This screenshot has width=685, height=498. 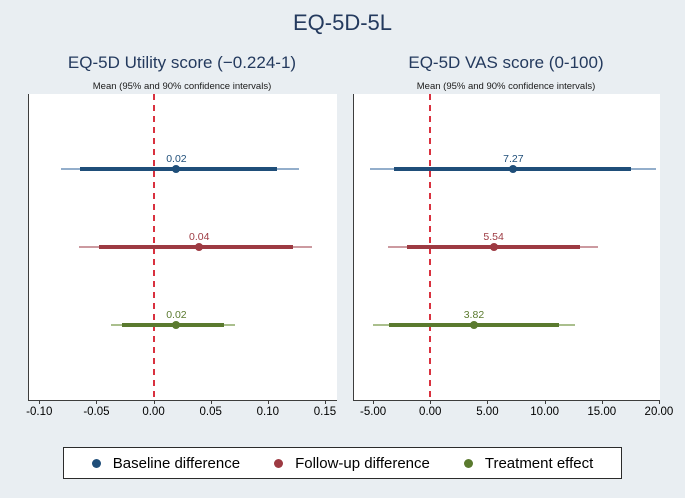 I want to click on x-axis-tick-label: 0.10, so click(x=268, y=412).